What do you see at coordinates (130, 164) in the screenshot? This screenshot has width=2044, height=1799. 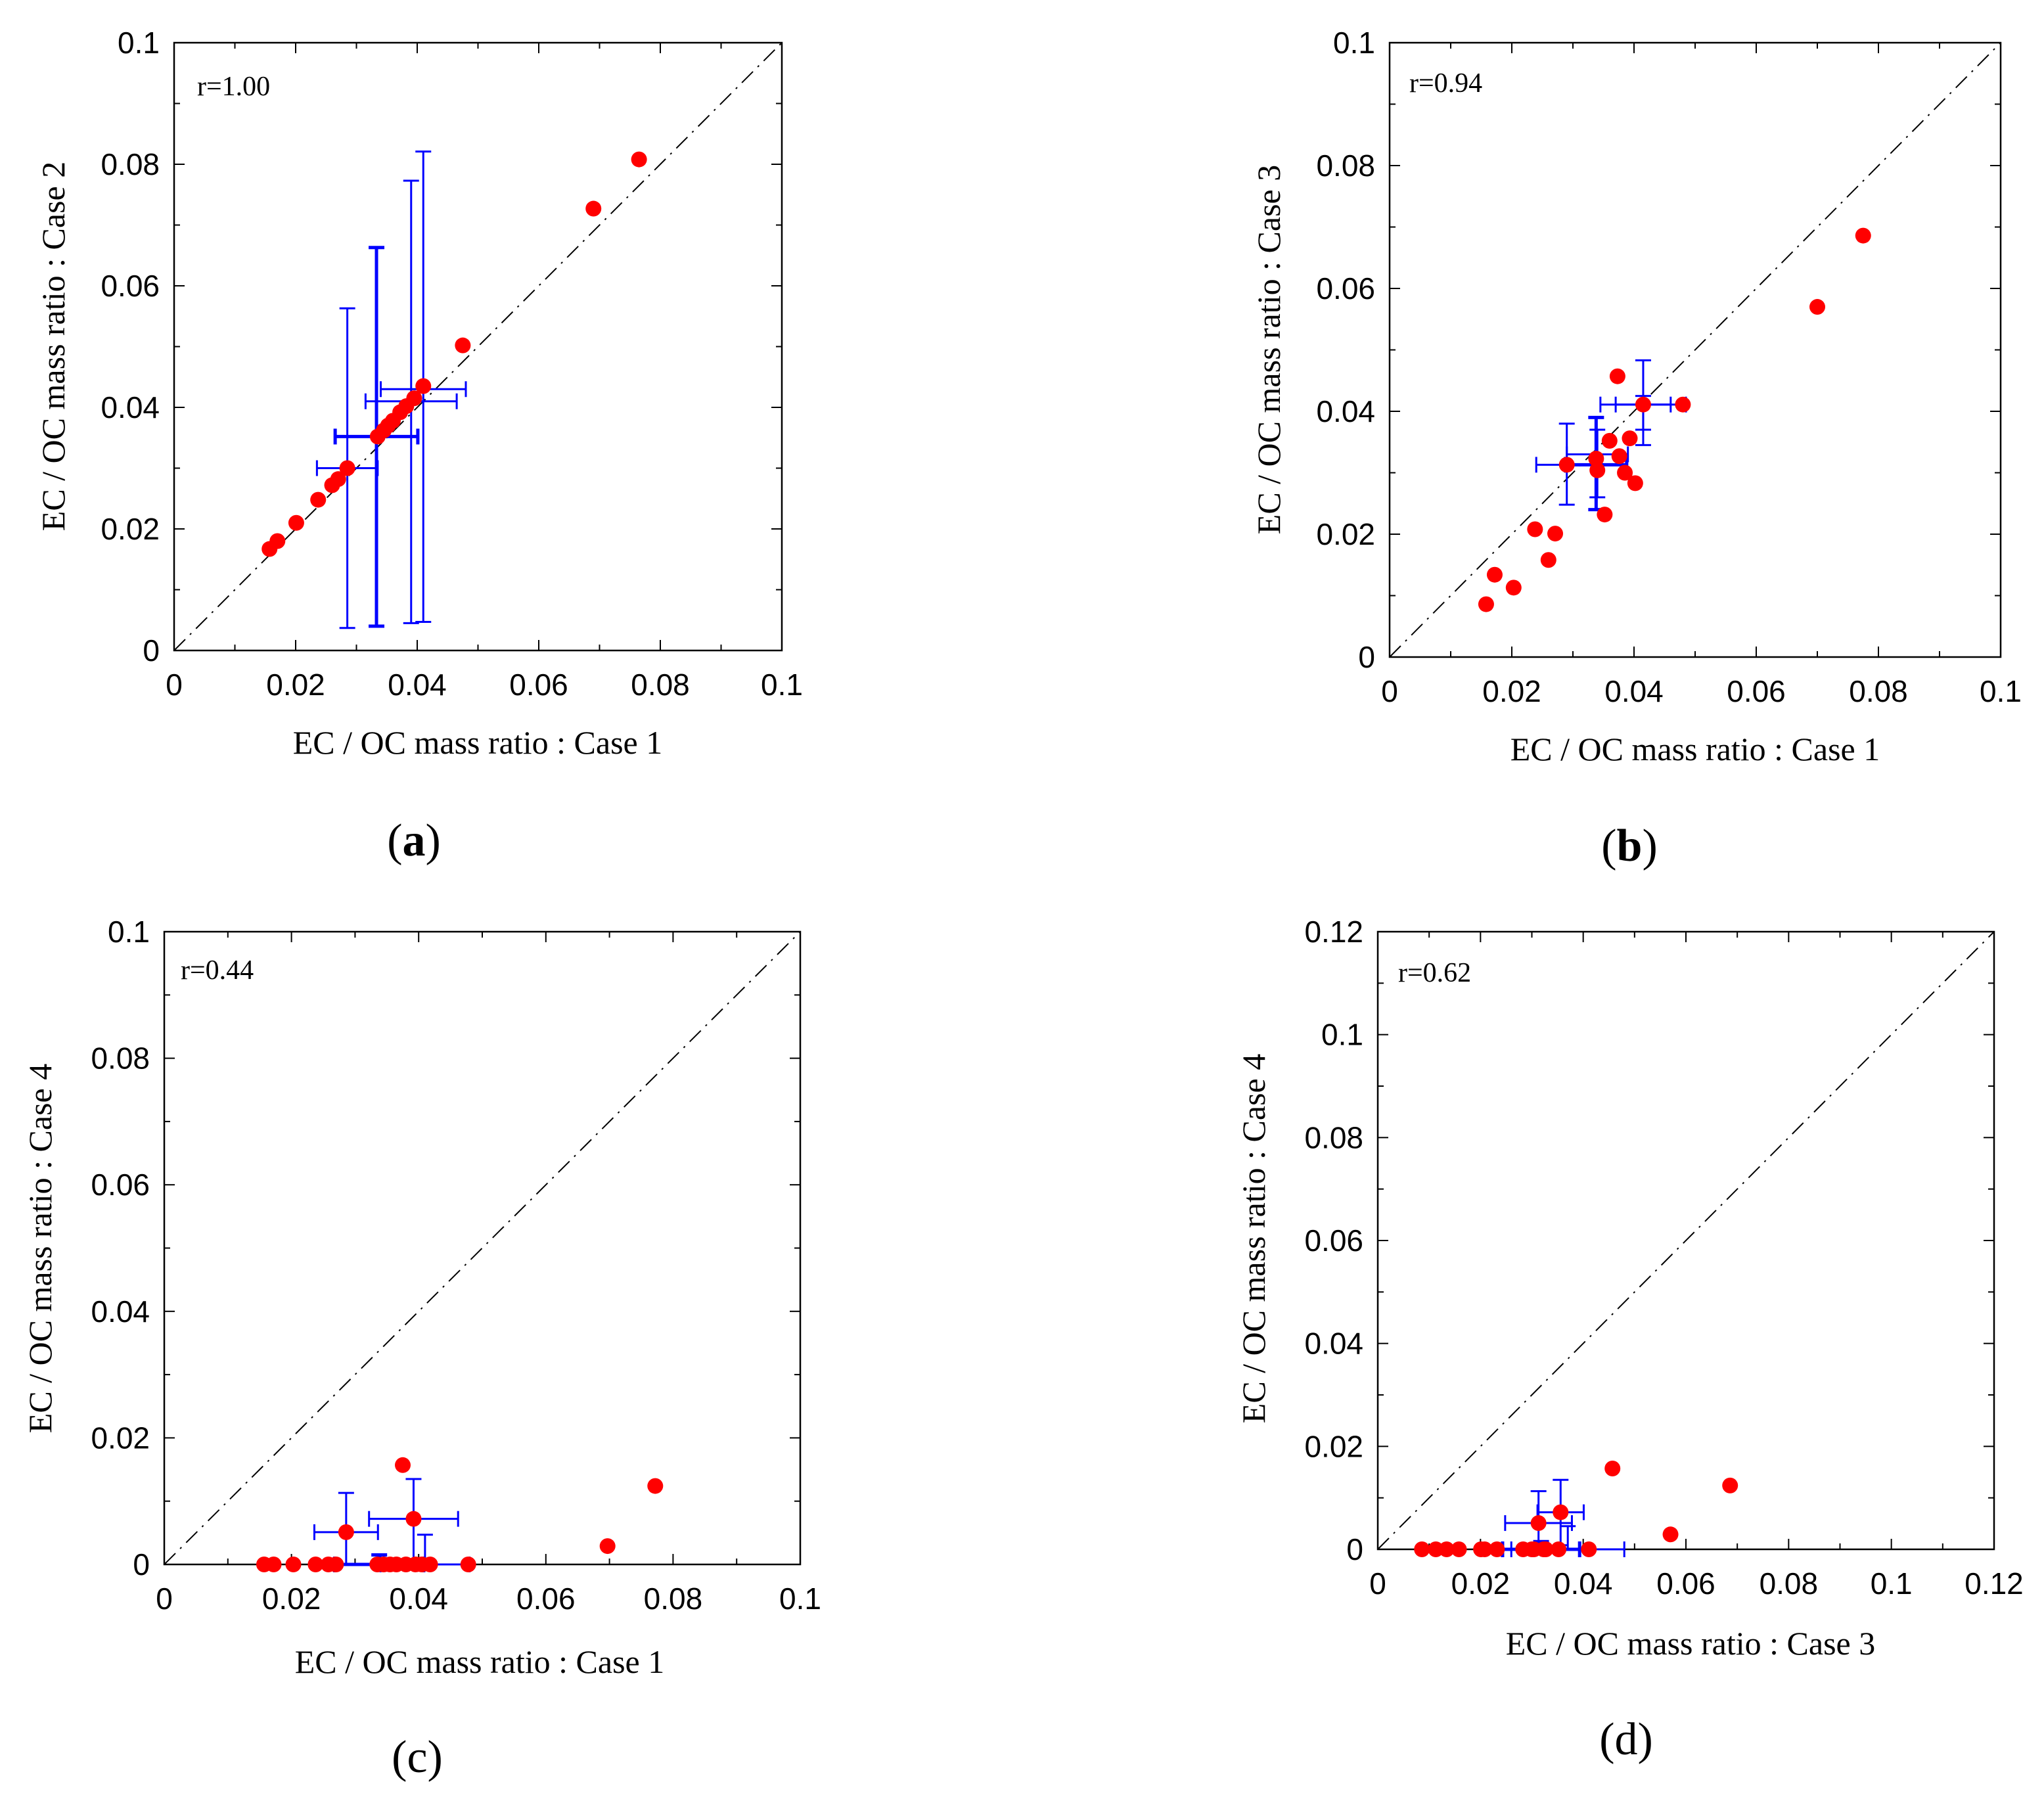 I see `panel-a-y-tick-label: 0.08` at bounding box center [130, 164].